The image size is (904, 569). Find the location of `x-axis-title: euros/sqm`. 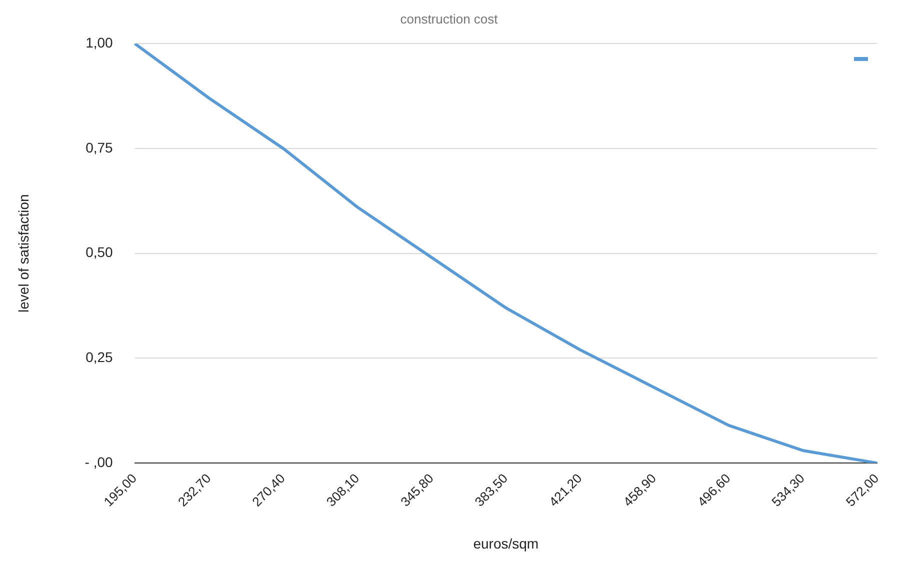

x-axis-title: euros/sqm is located at coordinates (506, 543).